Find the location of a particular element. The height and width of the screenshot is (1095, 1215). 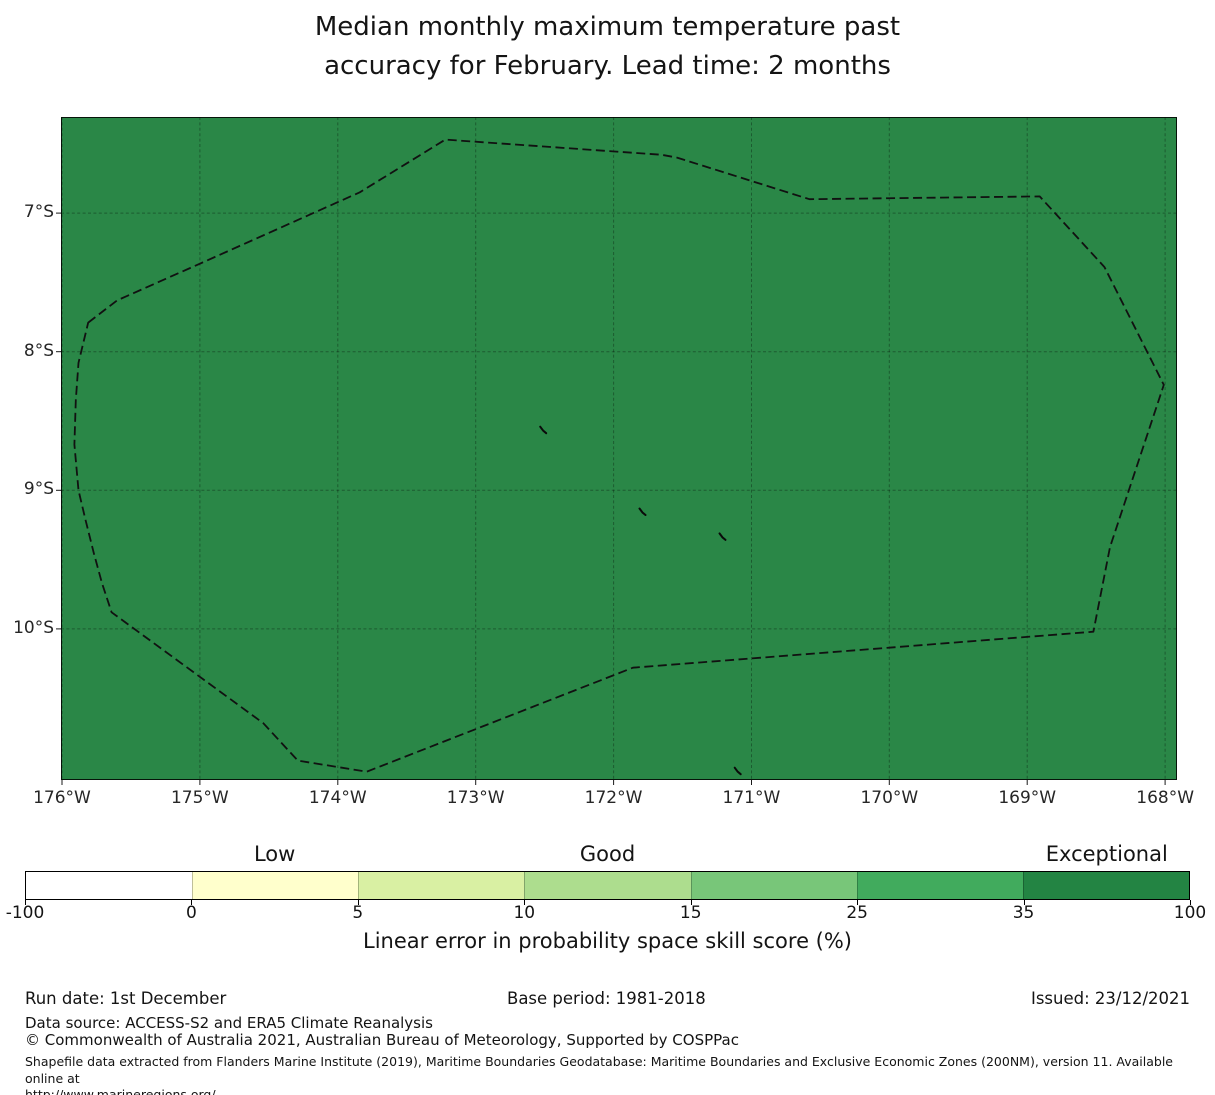

x-tick-label: 173°W is located at coordinates (475, 798).